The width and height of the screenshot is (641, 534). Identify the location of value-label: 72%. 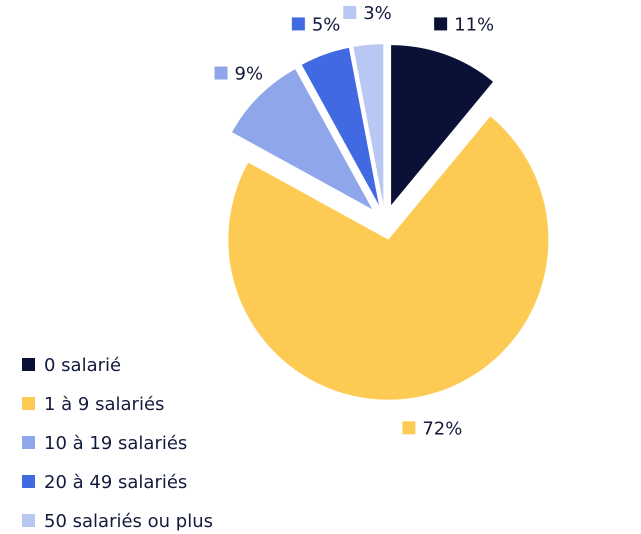
(442, 428).